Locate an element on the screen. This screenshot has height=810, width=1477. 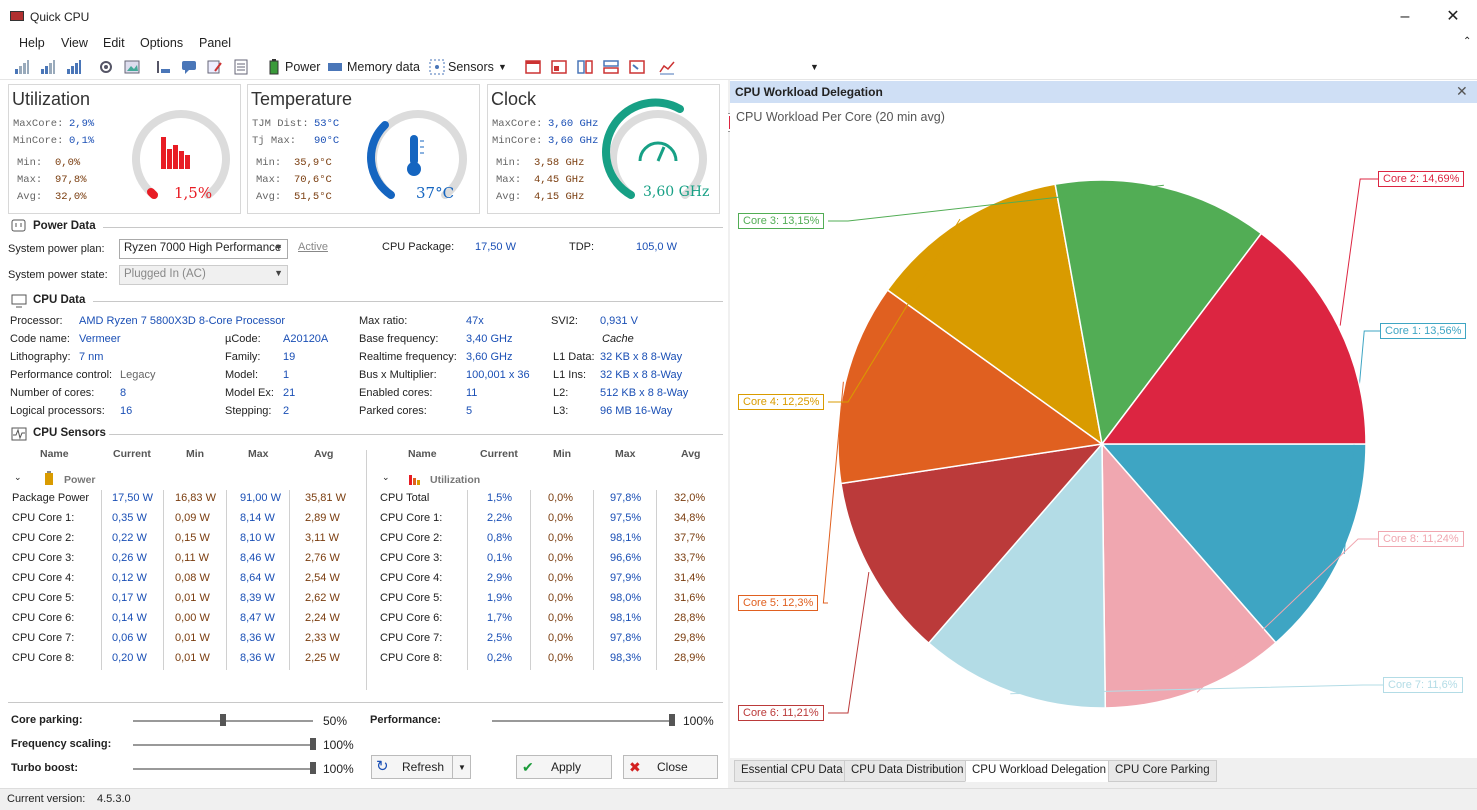
chat-icon is located at coordinates (189, 67).